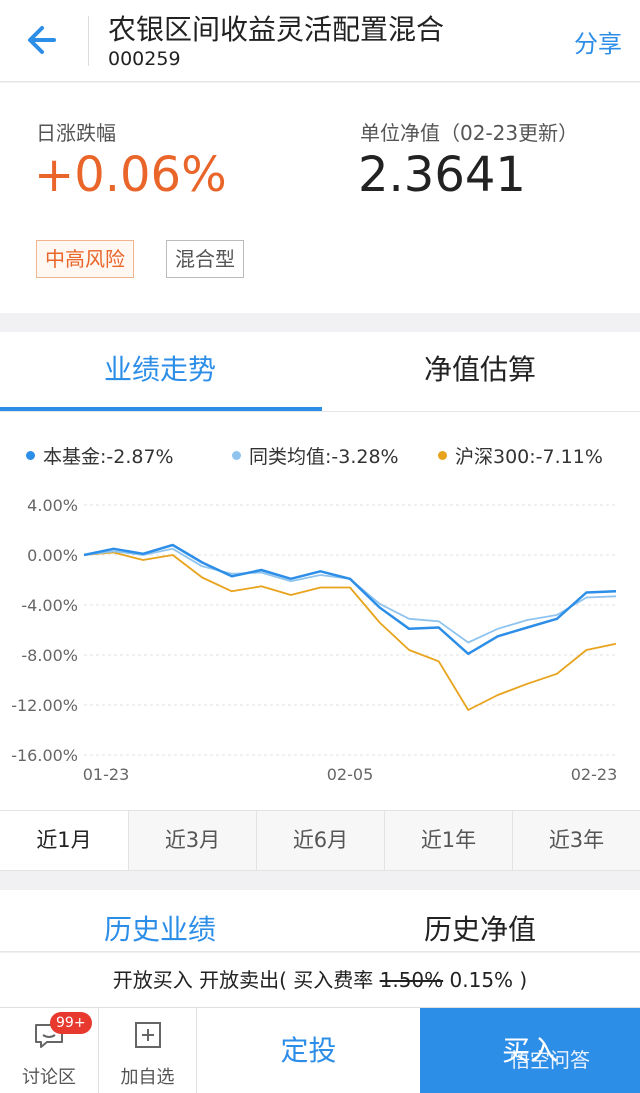  Describe the element at coordinates (88, 41) in the screenshot. I see `header-divider` at that location.